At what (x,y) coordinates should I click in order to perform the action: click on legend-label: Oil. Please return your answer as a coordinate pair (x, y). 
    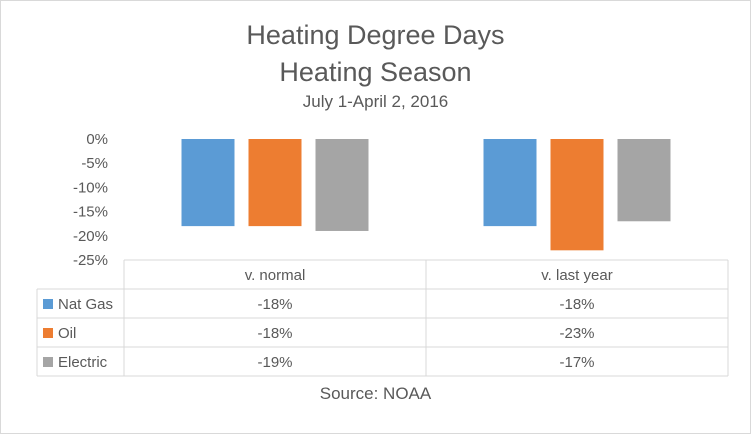
    Looking at the image, I should click on (67, 333).